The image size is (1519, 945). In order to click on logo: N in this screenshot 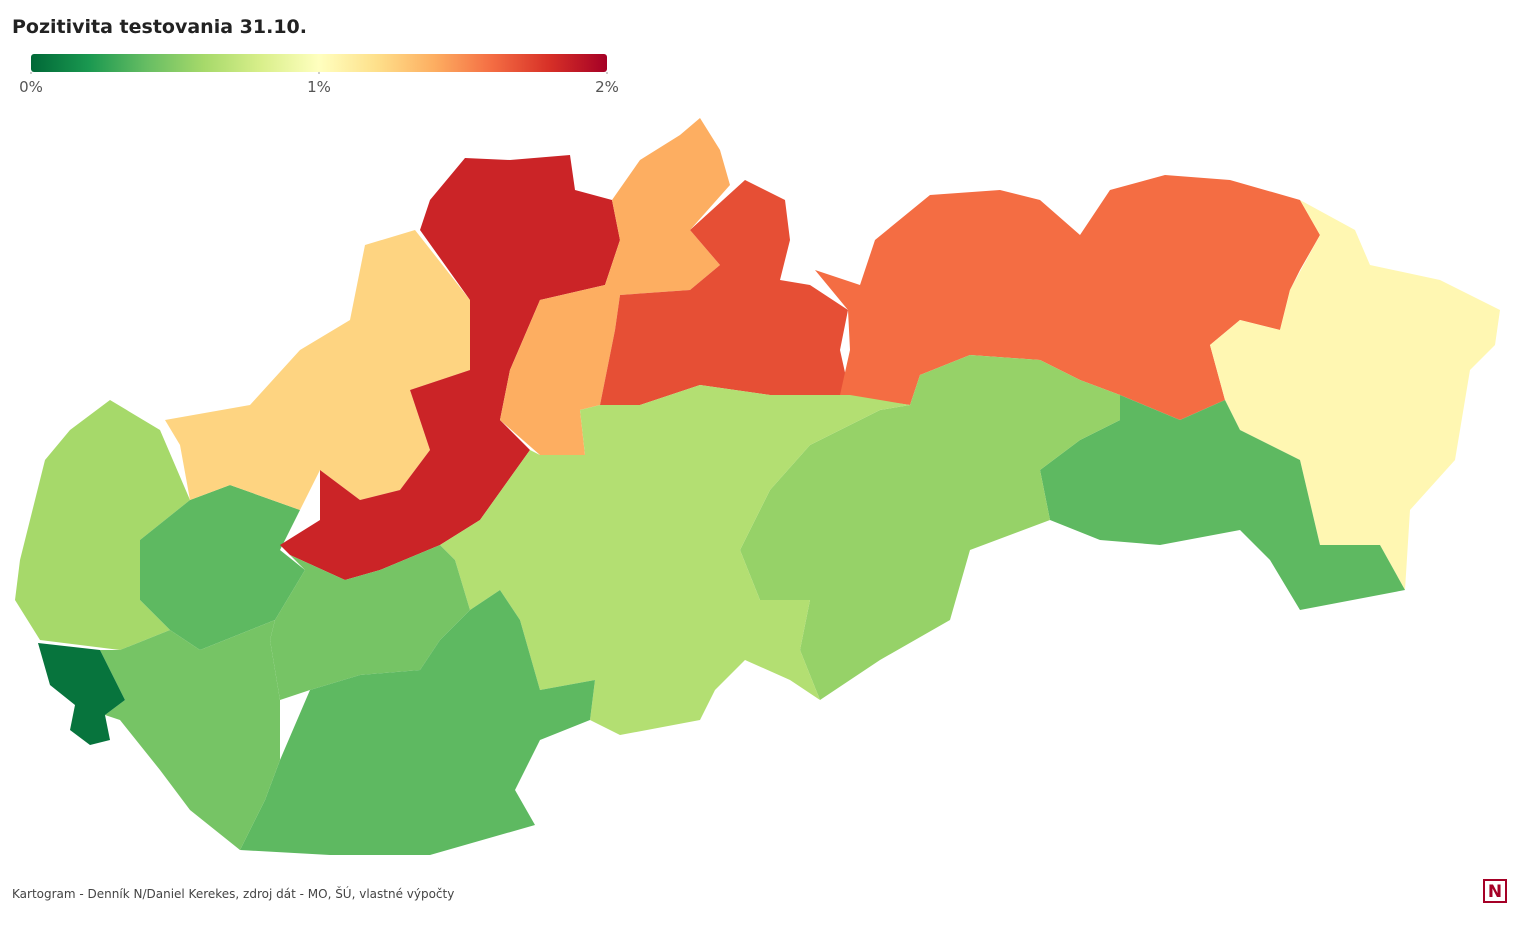, I will do `click(1495, 892)`.